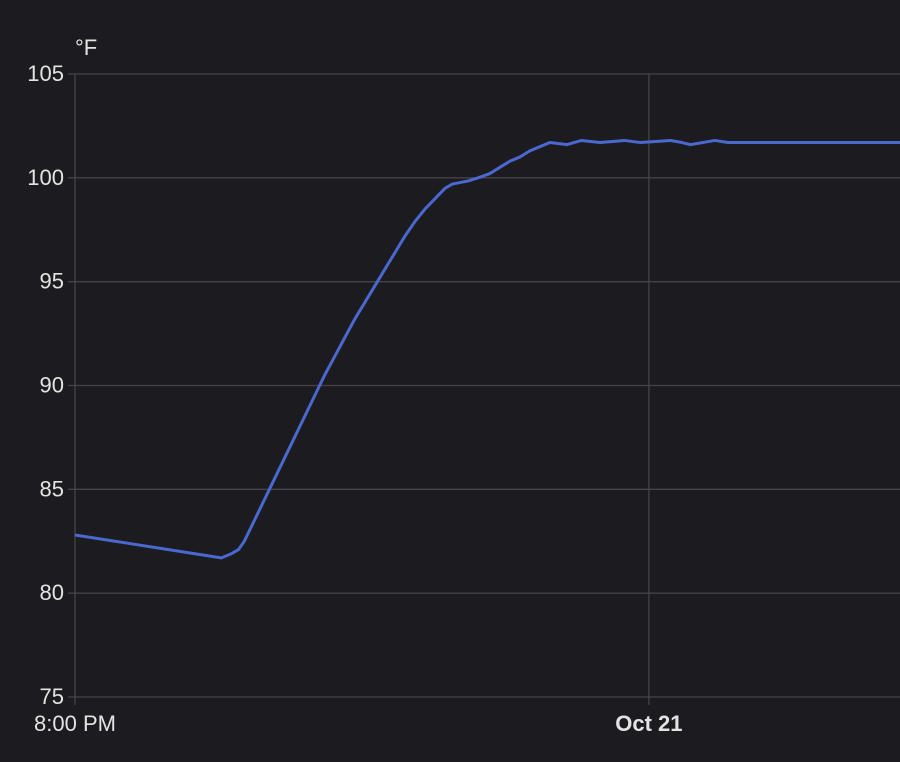 The image size is (900, 762). I want to click on y-tick-label: 100, so click(45, 177).